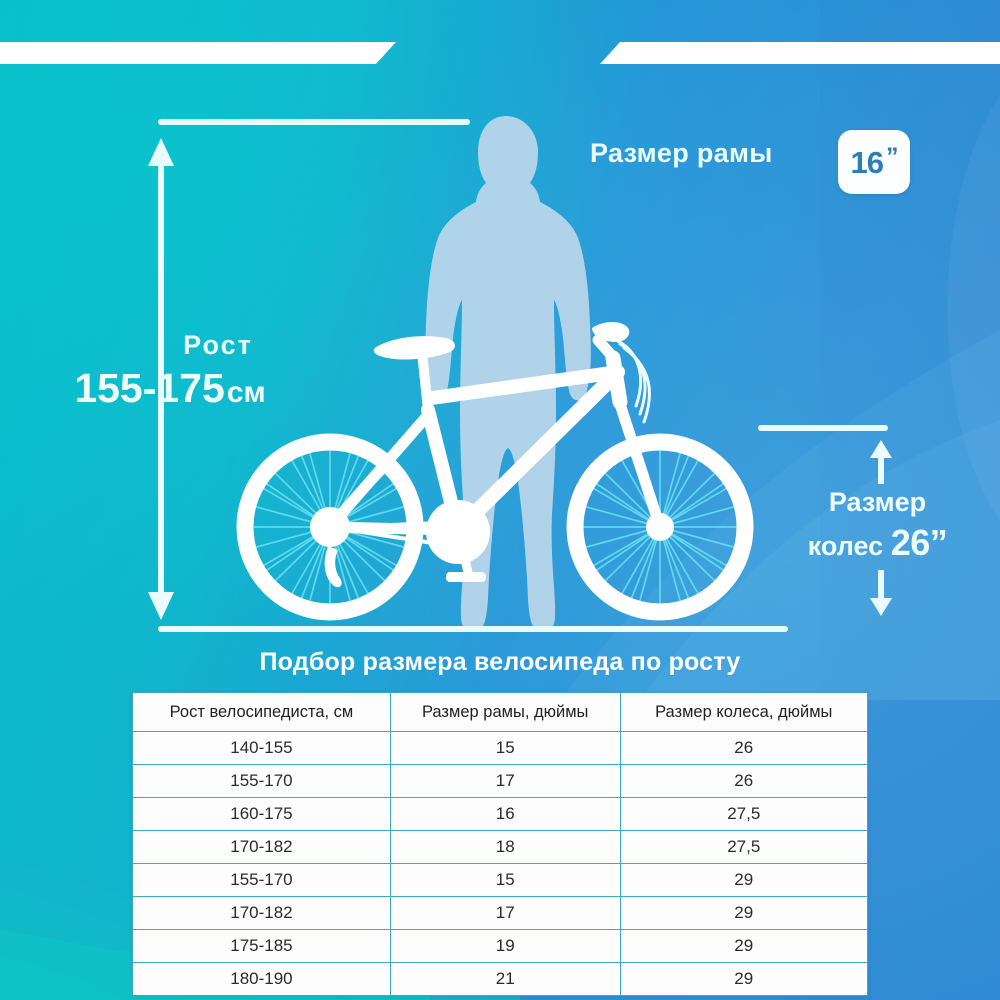 The width and height of the screenshot is (1000, 1000). I want to click on wheel-size-line2: колес, so click(845, 545).